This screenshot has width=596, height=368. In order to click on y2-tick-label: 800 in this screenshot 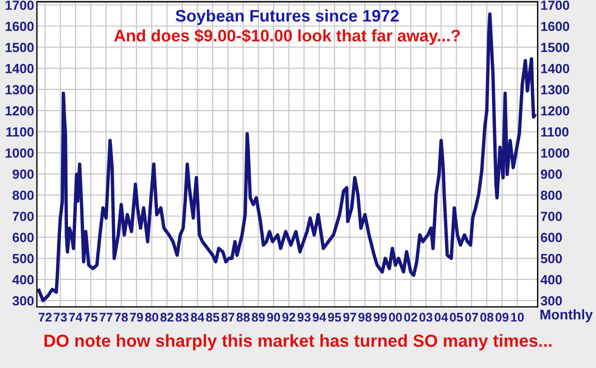, I will do `click(551, 195)`.